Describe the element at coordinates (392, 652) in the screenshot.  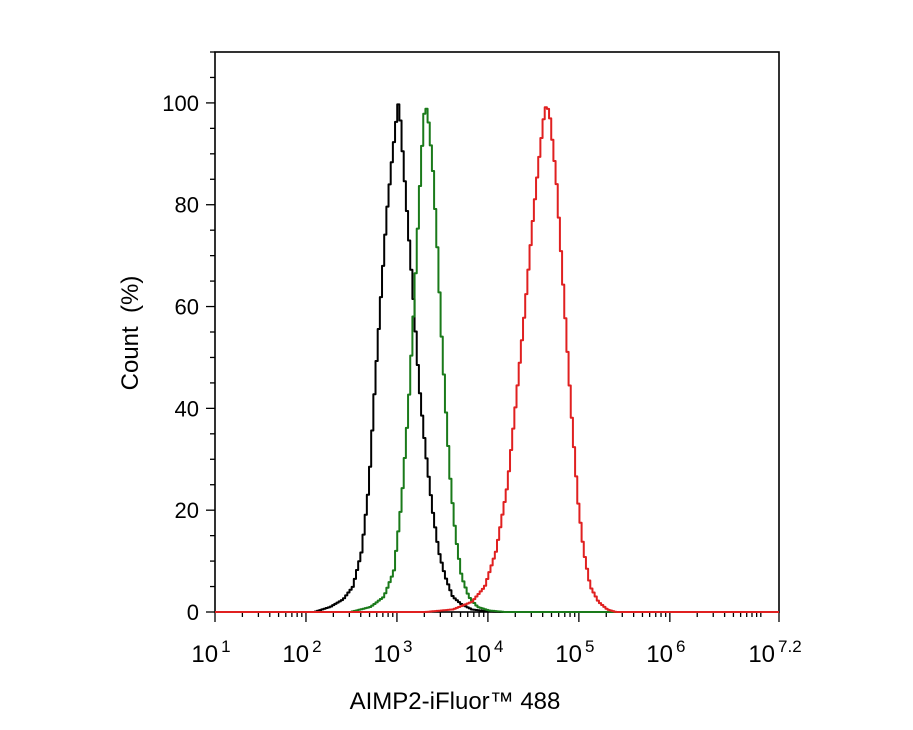
I see `x-tick-label: 10 3` at that location.